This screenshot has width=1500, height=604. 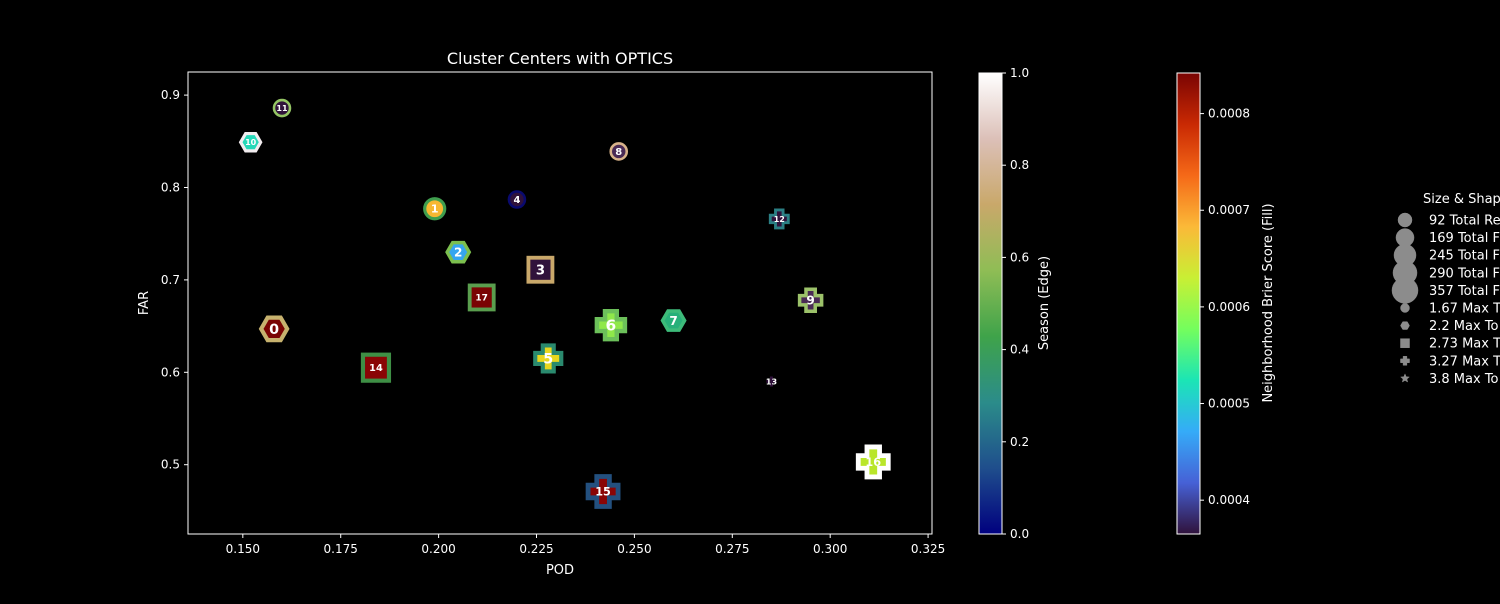 I want to click on cluster-point: 8, so click(x=619, y=151).